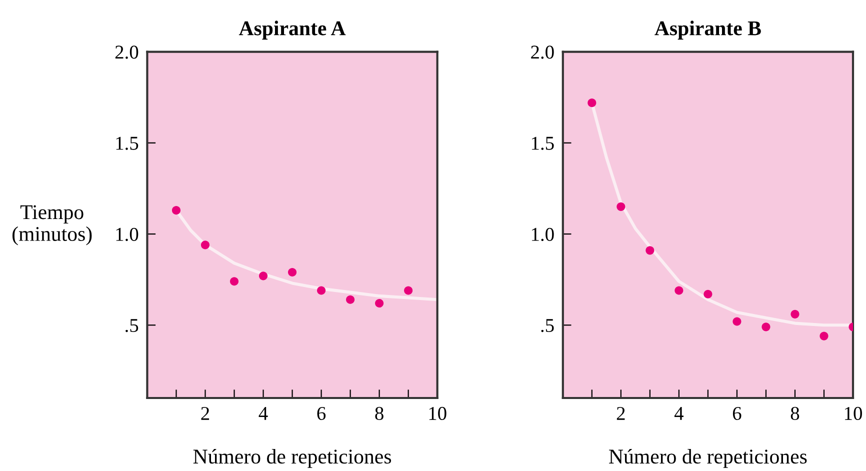  I want to click on chart-title: Aspirante B, so click(707, 30).